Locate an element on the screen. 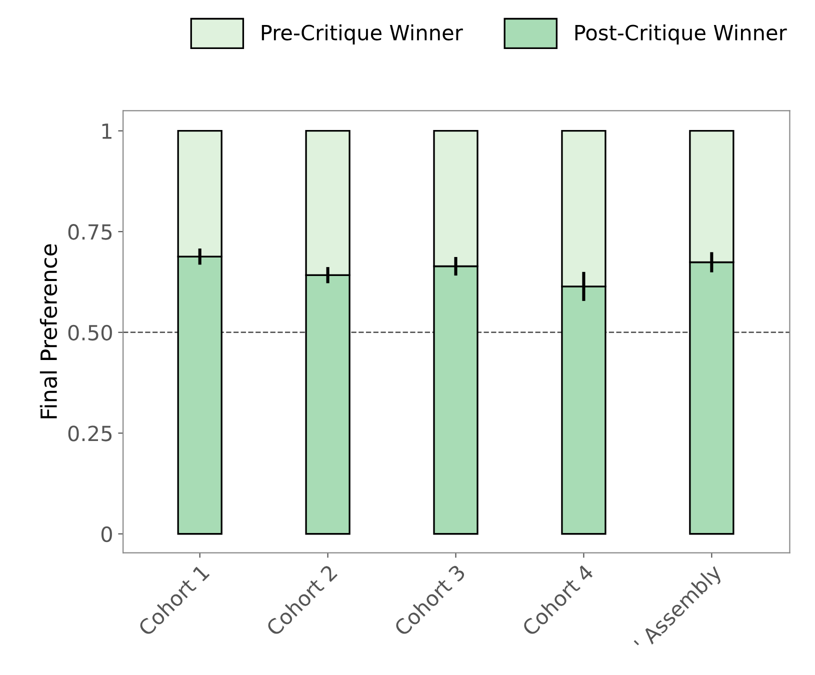  y-tick-label: 0.50 is located at coordinates (90, 332).